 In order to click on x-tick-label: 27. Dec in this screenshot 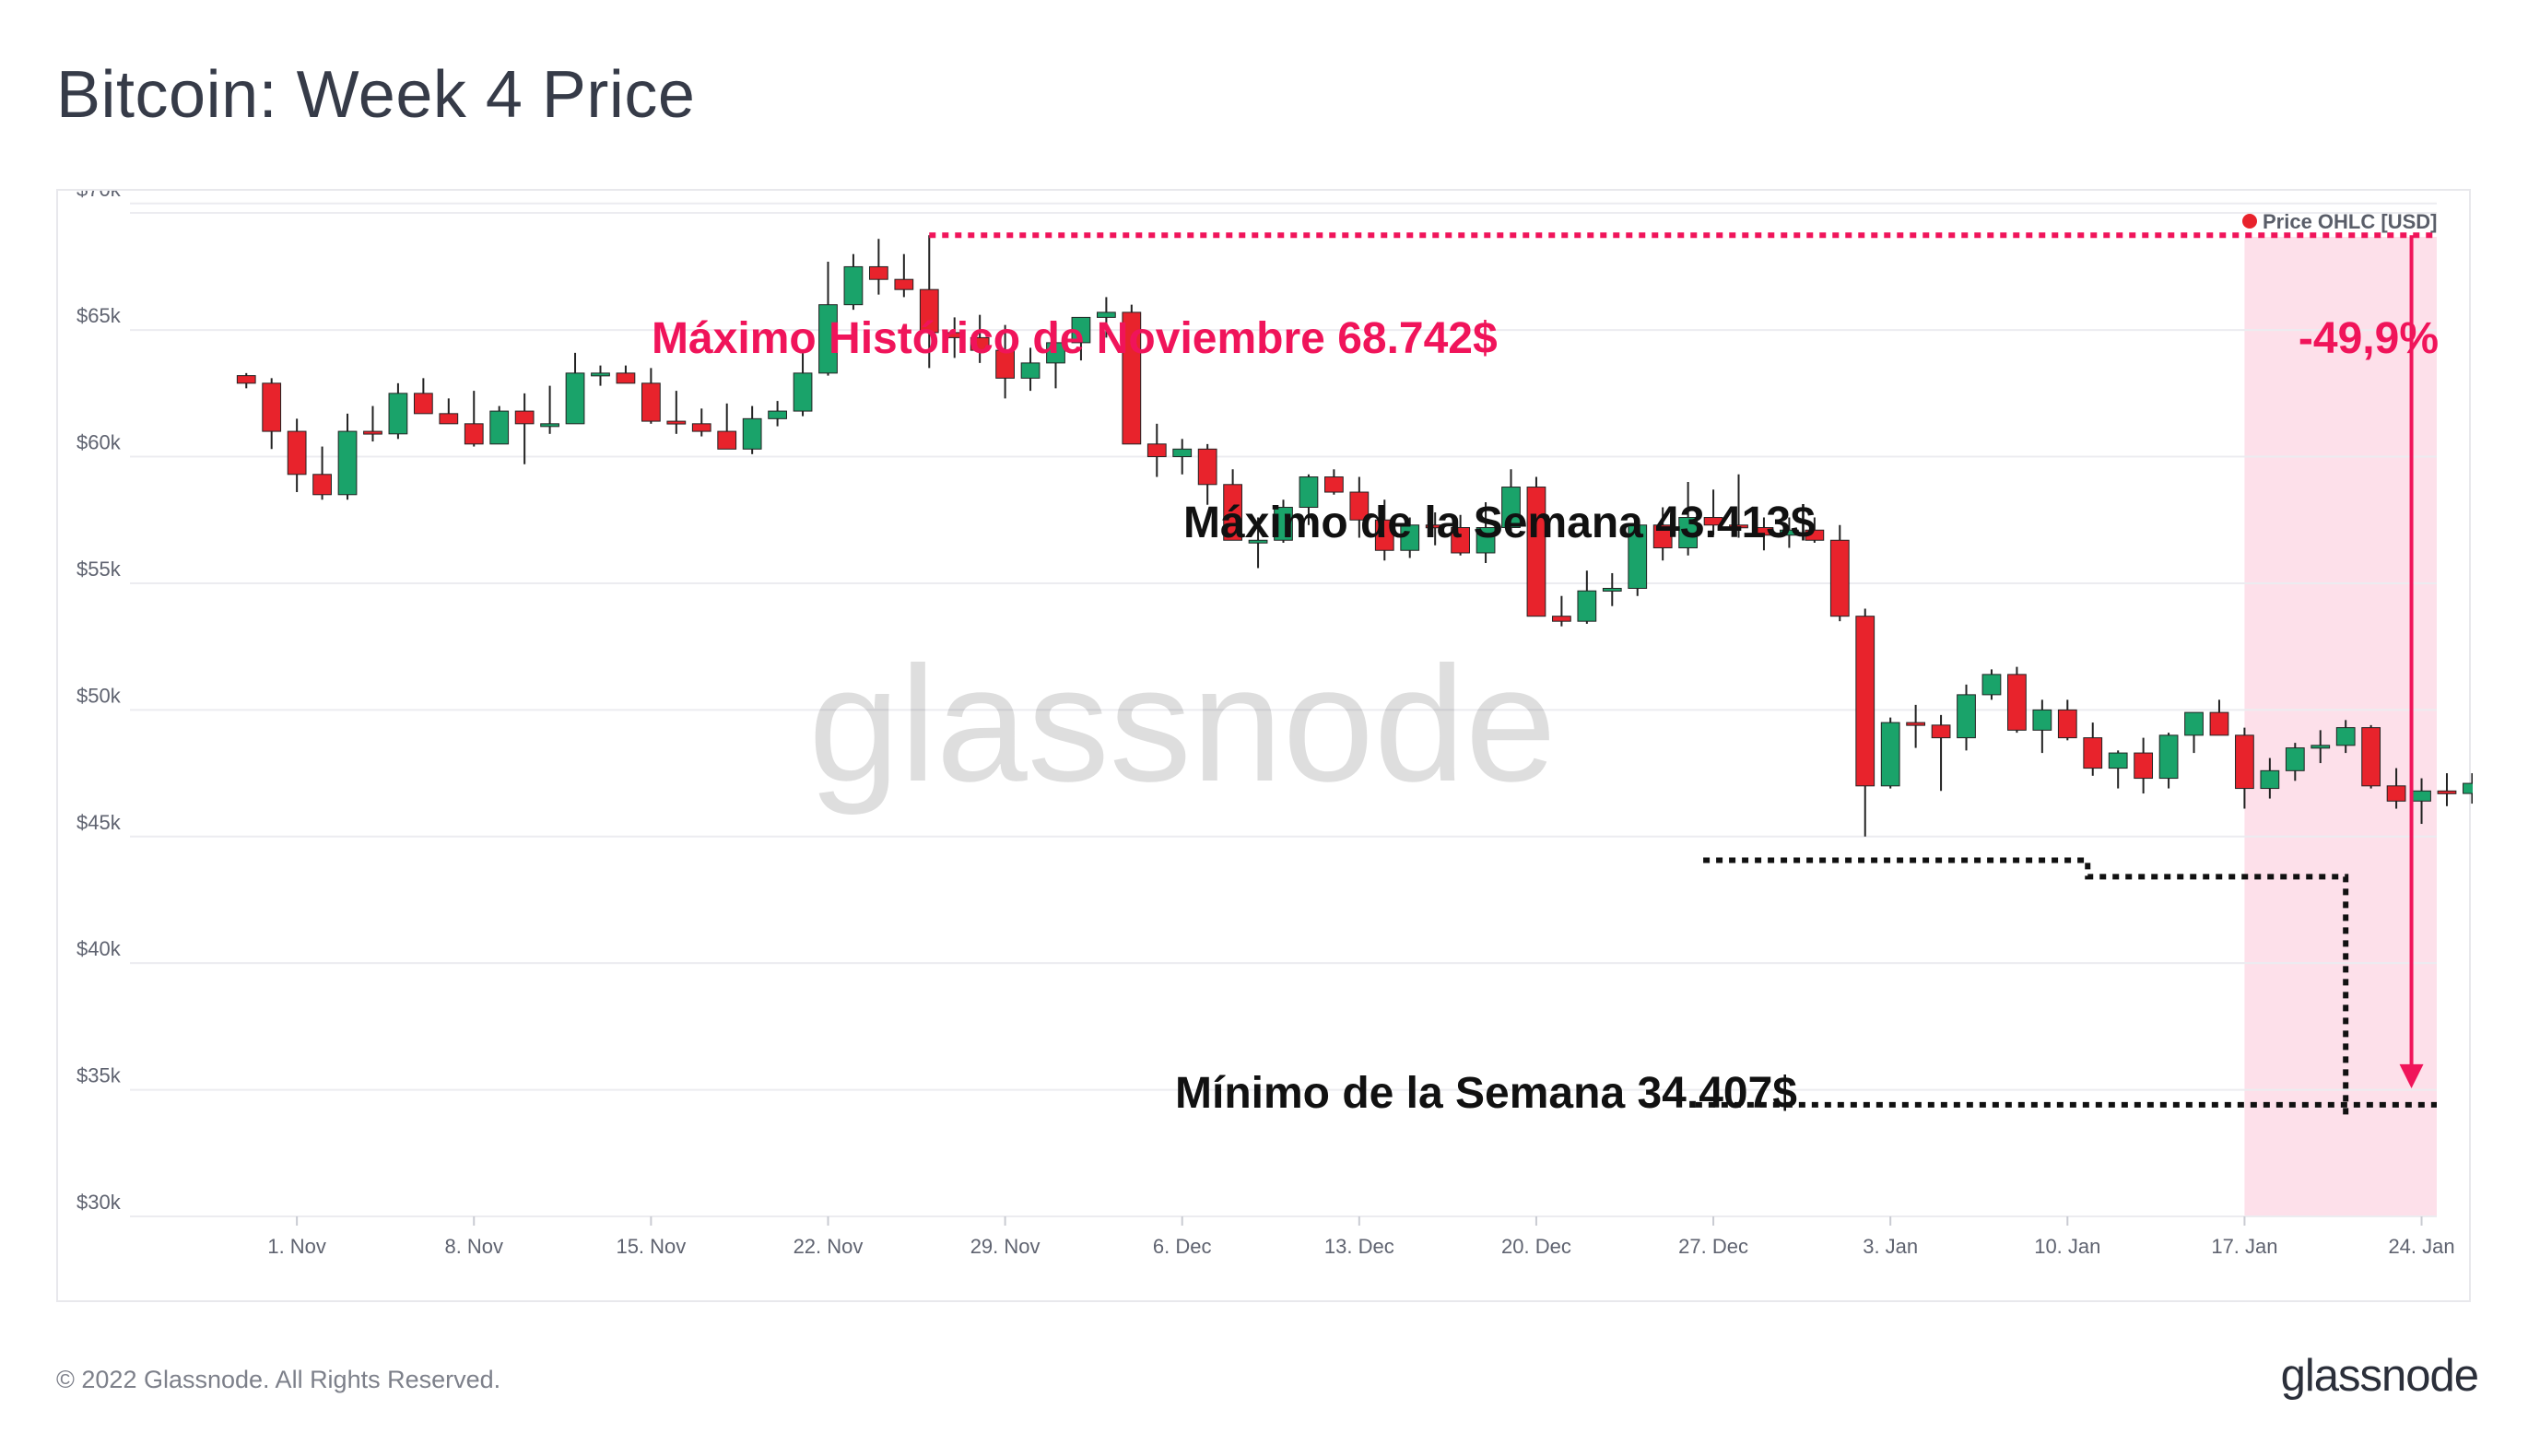, I will do `click(1713, 1246)`.